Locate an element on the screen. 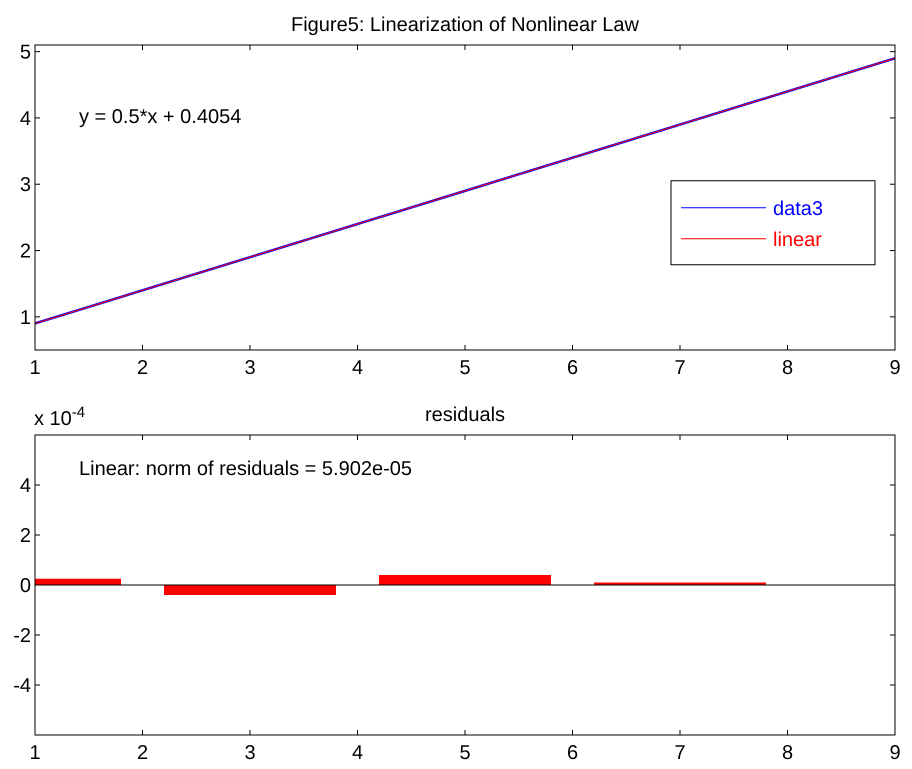 Image resolution: width=912 pixels, height=769 pixels. chart-title: Figure5: Linearization of Nonlinear Law is located at coordinates (465, 25).